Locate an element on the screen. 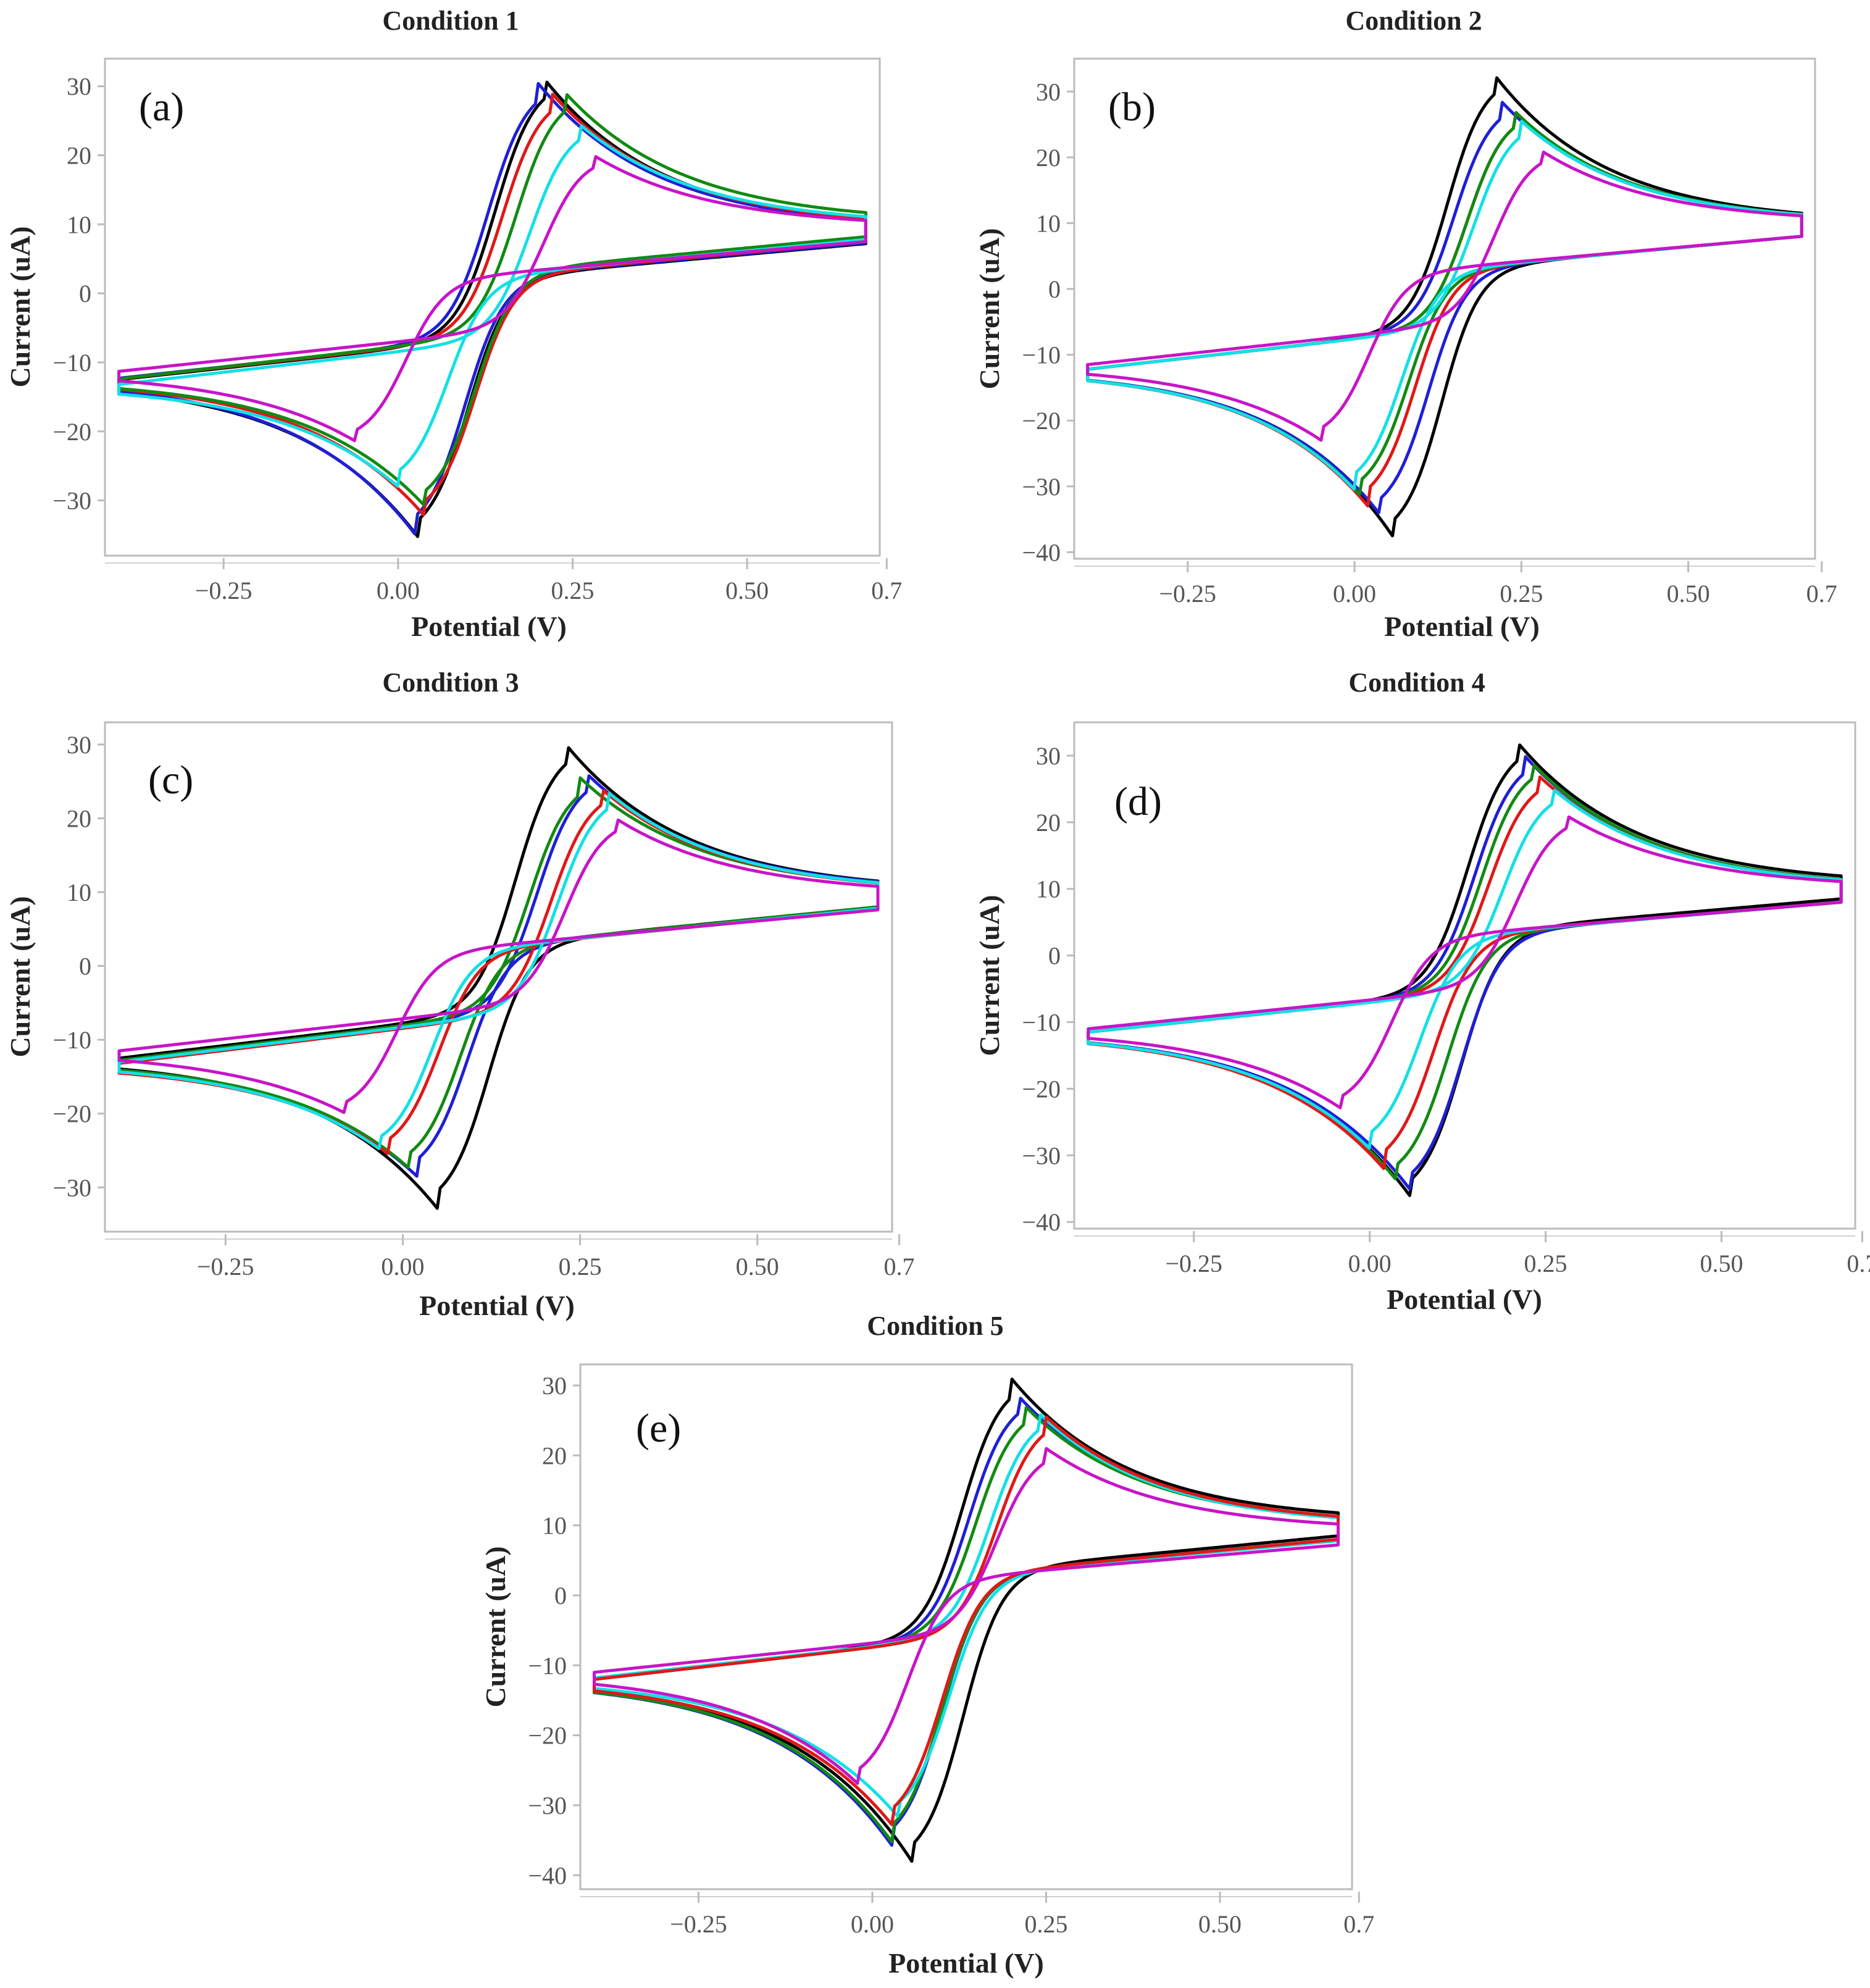 This screenshot has height=1988, width=1870. panel-letter: (d) is located at coordinates (1138, 801).